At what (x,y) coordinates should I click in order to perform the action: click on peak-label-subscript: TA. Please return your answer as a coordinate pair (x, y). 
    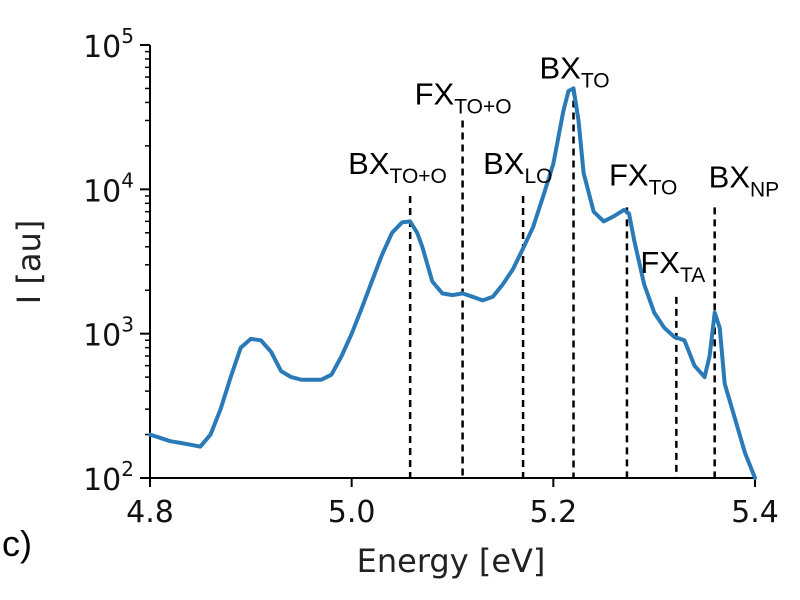
    Looking at the image, I should click on (692, 275).